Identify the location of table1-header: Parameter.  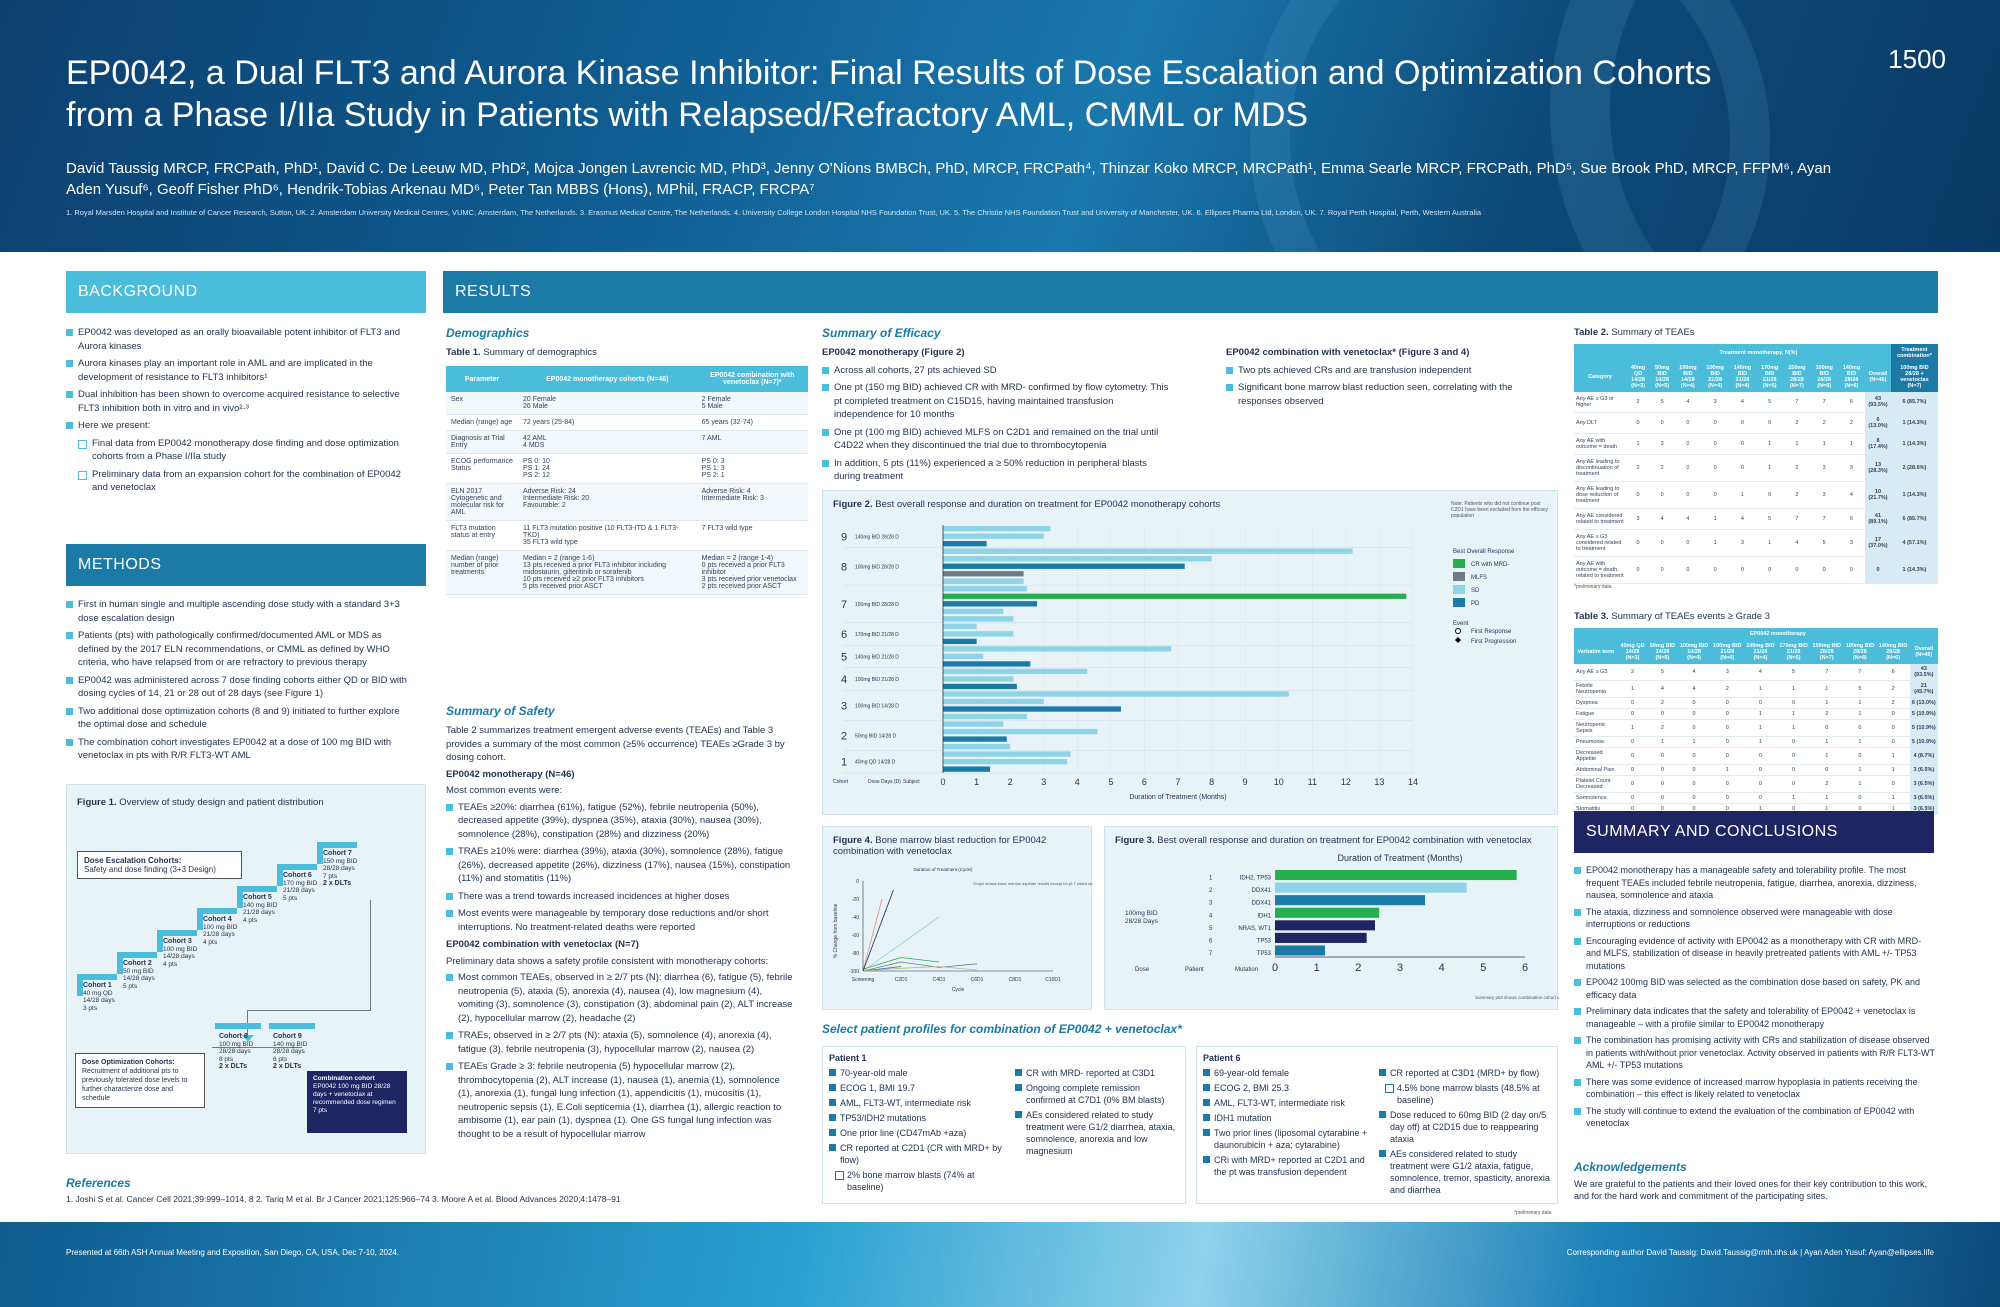
(482, 379).